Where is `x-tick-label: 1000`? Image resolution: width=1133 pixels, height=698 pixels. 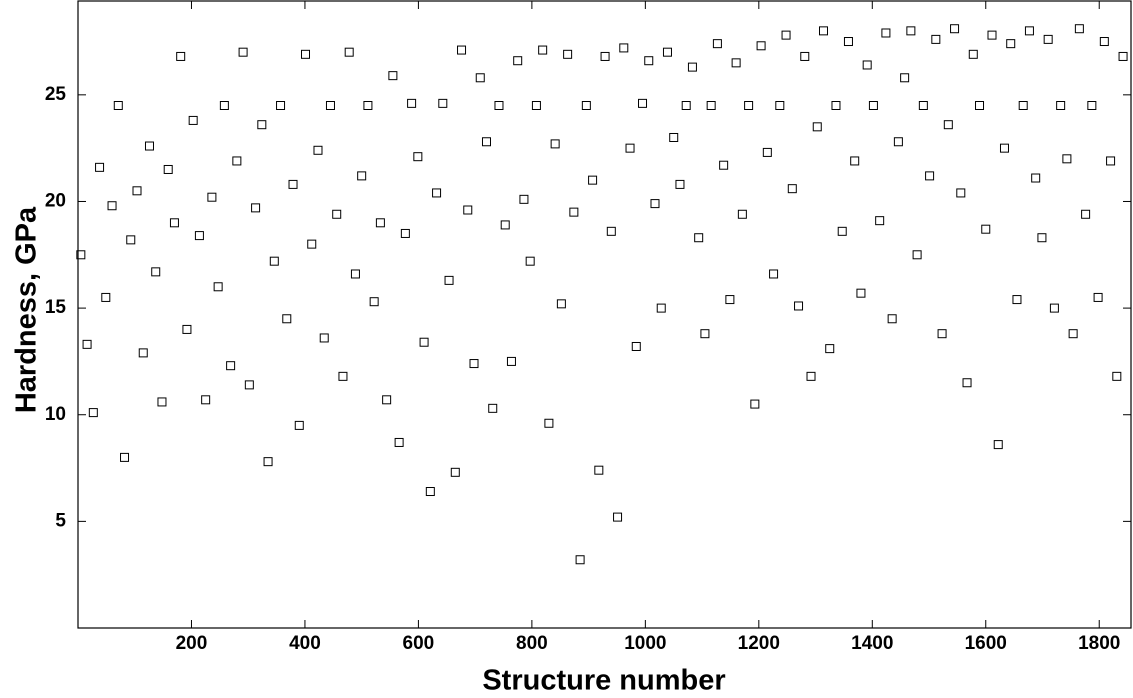 x-tick-label: 1000 is located at coordinates (645, 643).